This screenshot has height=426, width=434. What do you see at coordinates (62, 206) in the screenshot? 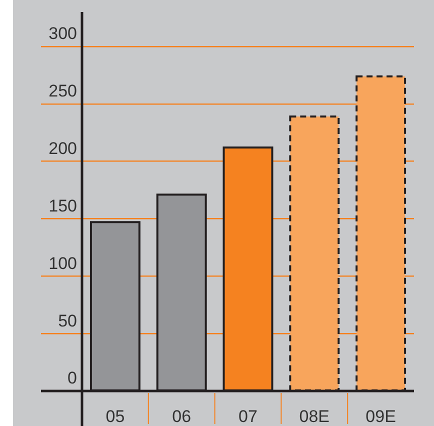
I see `y-tick-label: 150` at bounding box center [62, 206].